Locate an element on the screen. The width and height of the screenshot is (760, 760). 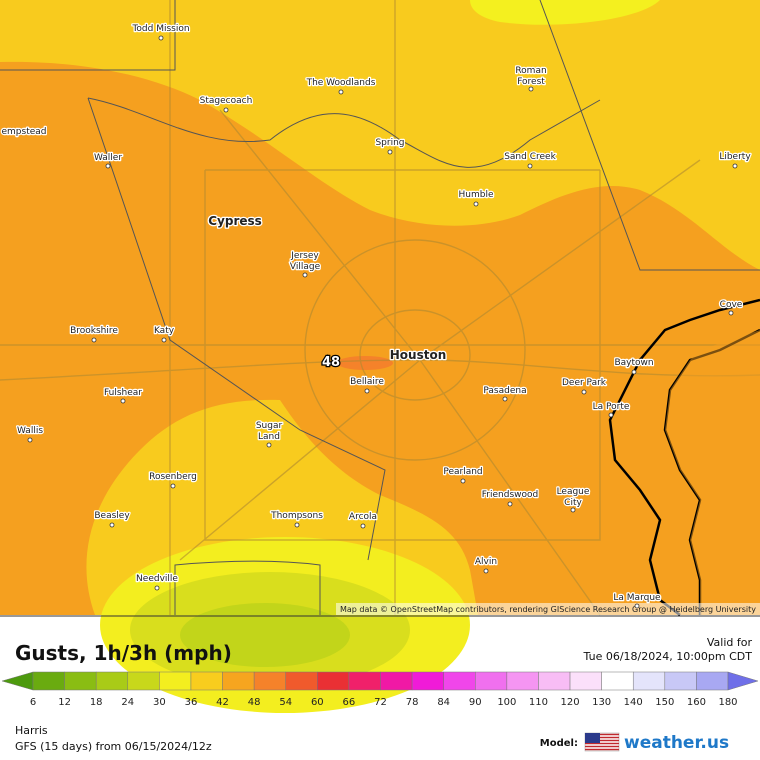
city-label: Roman is located at coordinates (530, 71).